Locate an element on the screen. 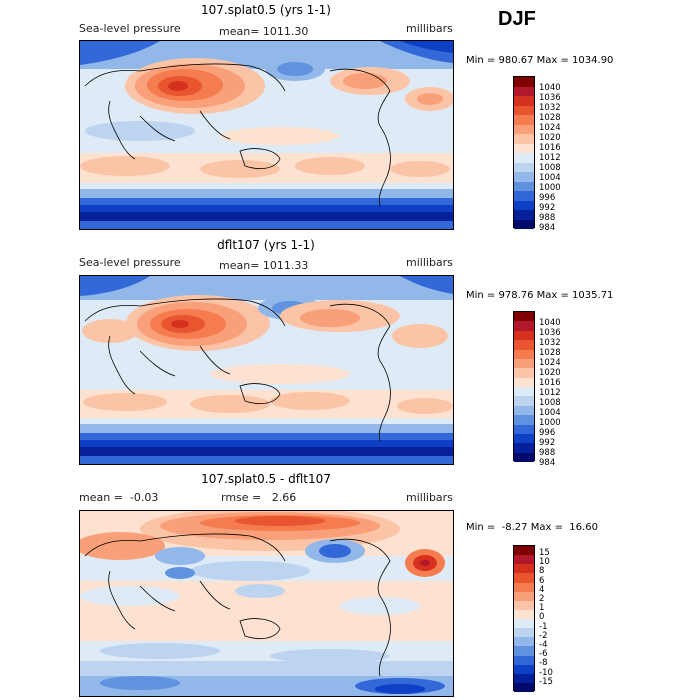  panel2-title: dflt107 (yrs 1-1) is located at coordinates (266, 245).